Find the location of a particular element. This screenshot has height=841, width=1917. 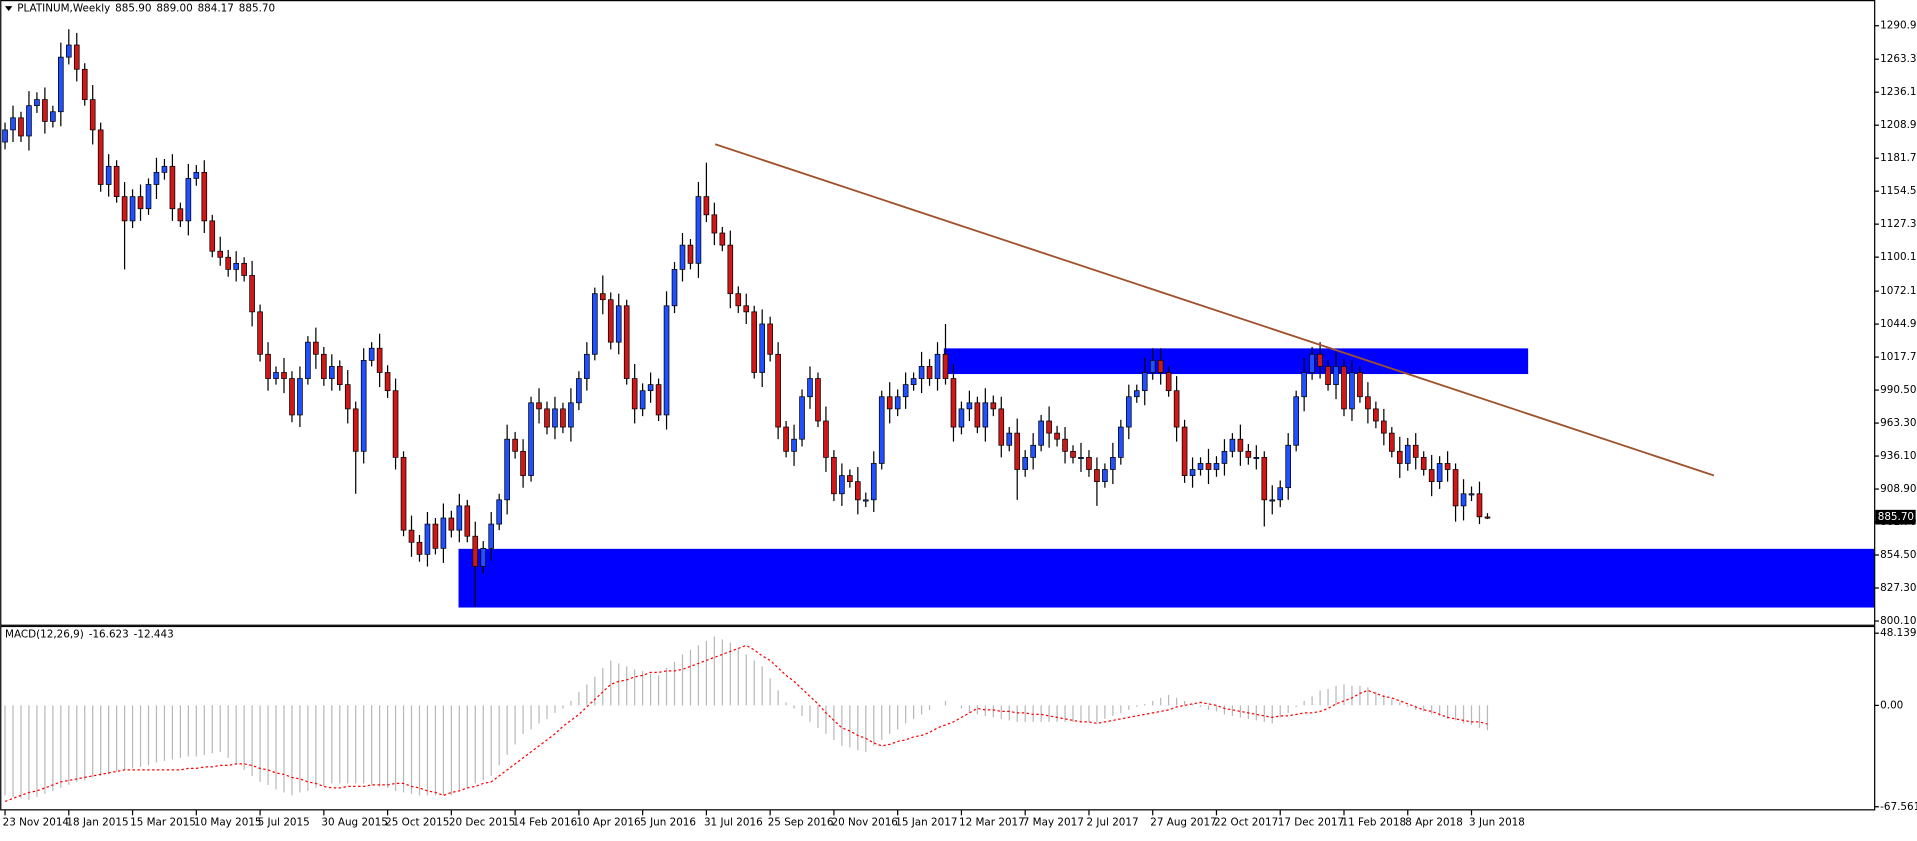

y-tick-label: 1100.10 is located at coordinates (1898, 257).